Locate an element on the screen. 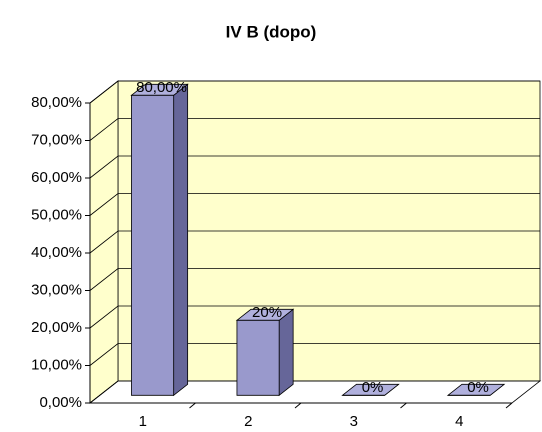  x-tick-label: 4 is located at coordinates (459, 421).